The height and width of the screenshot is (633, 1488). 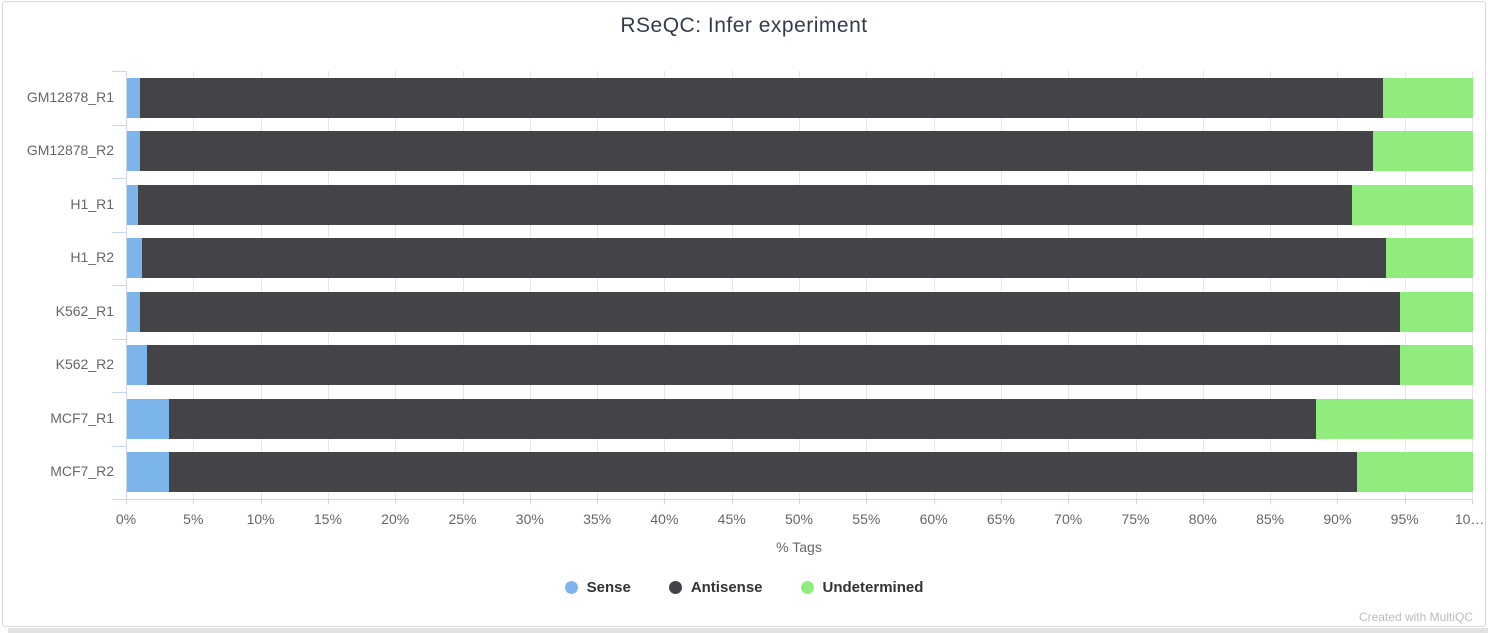 I want to click on x-tick-label: 70%, so click(x=1068, y=519).